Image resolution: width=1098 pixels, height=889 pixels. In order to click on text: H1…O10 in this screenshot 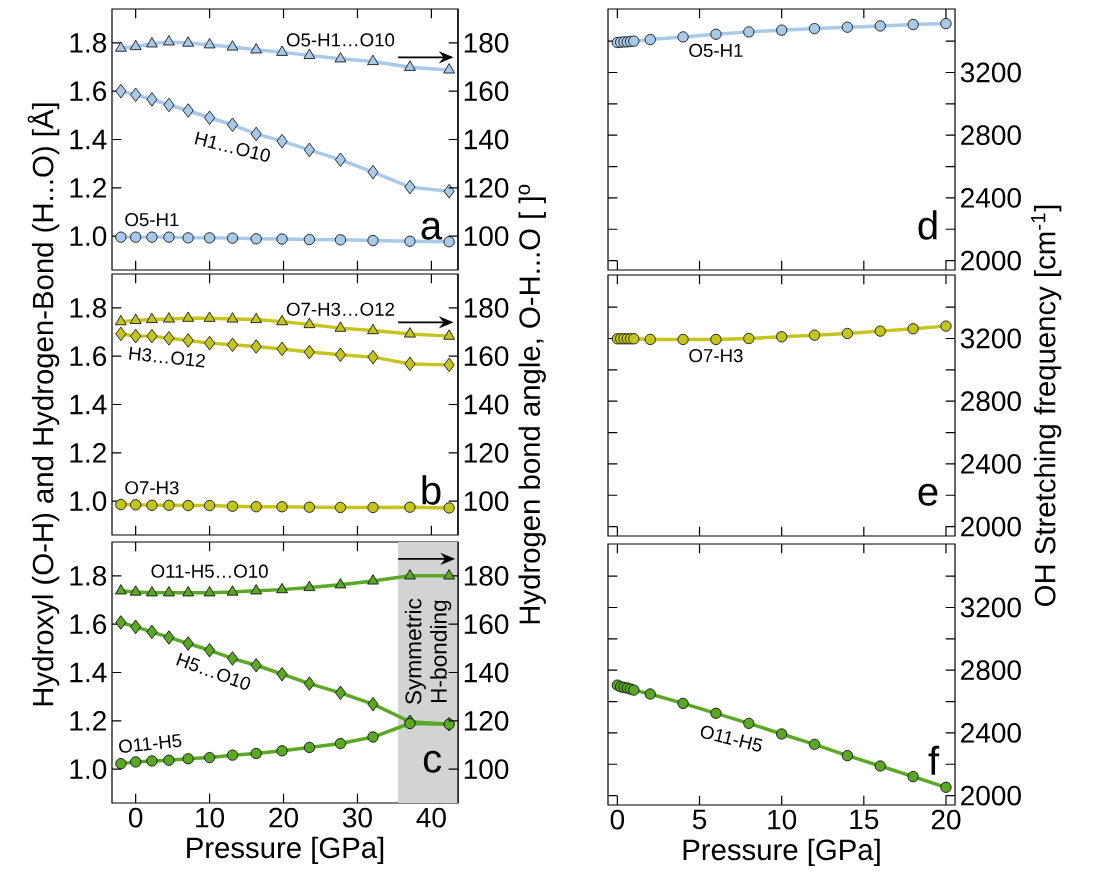, I will do `click(232, 146)`.